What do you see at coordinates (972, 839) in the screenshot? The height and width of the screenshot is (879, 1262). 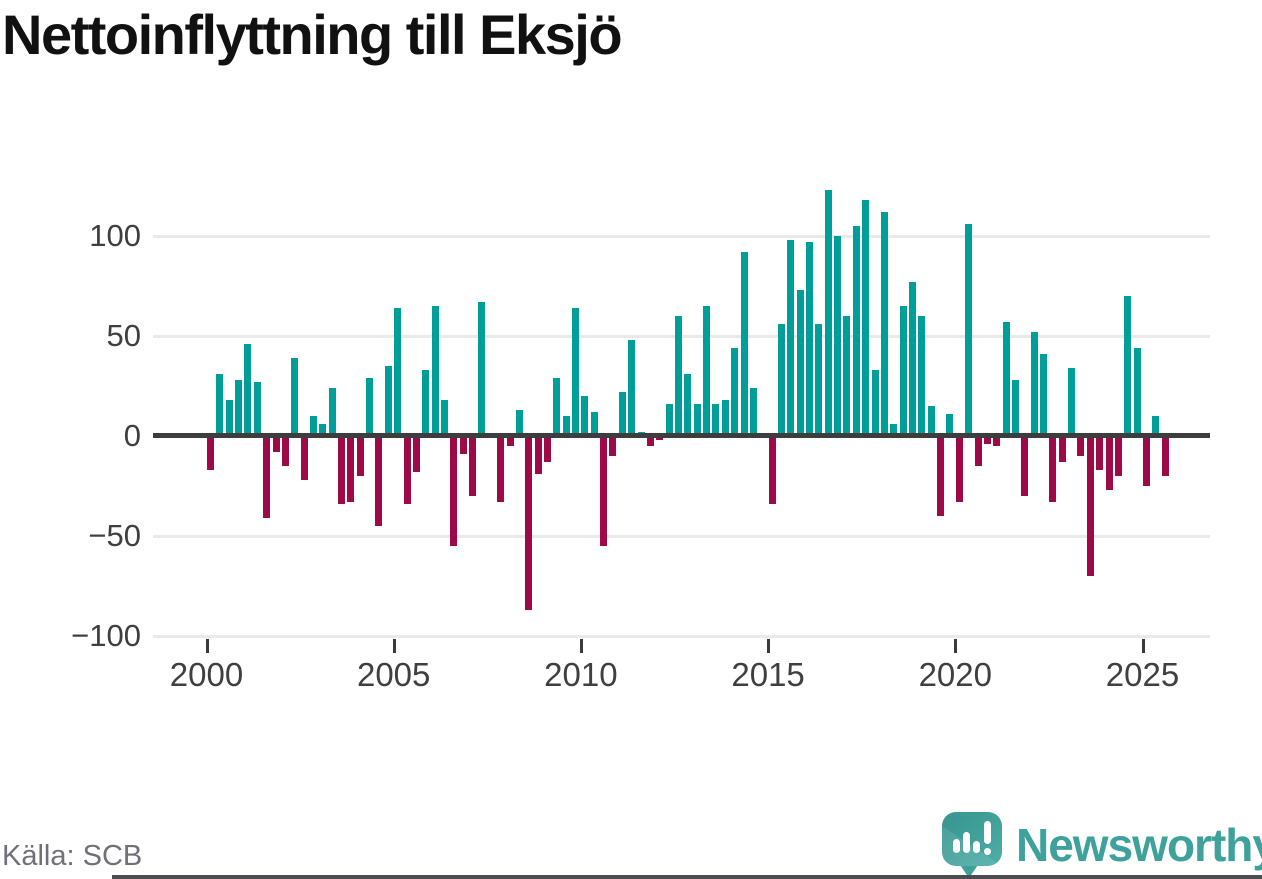 I see `bubble-shape` at bounding box center [972, 839].